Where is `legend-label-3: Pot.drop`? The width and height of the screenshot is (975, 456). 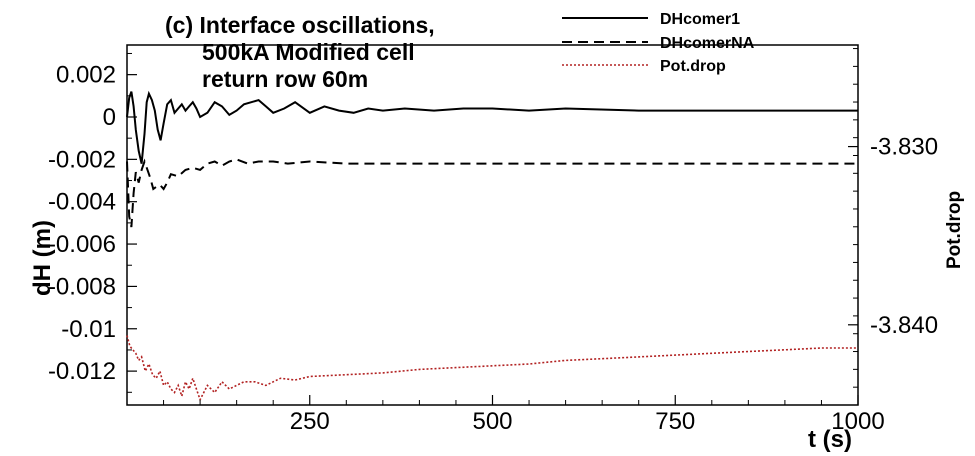
legend-label-3: Pot.drop is located at coordinates (693, 66).